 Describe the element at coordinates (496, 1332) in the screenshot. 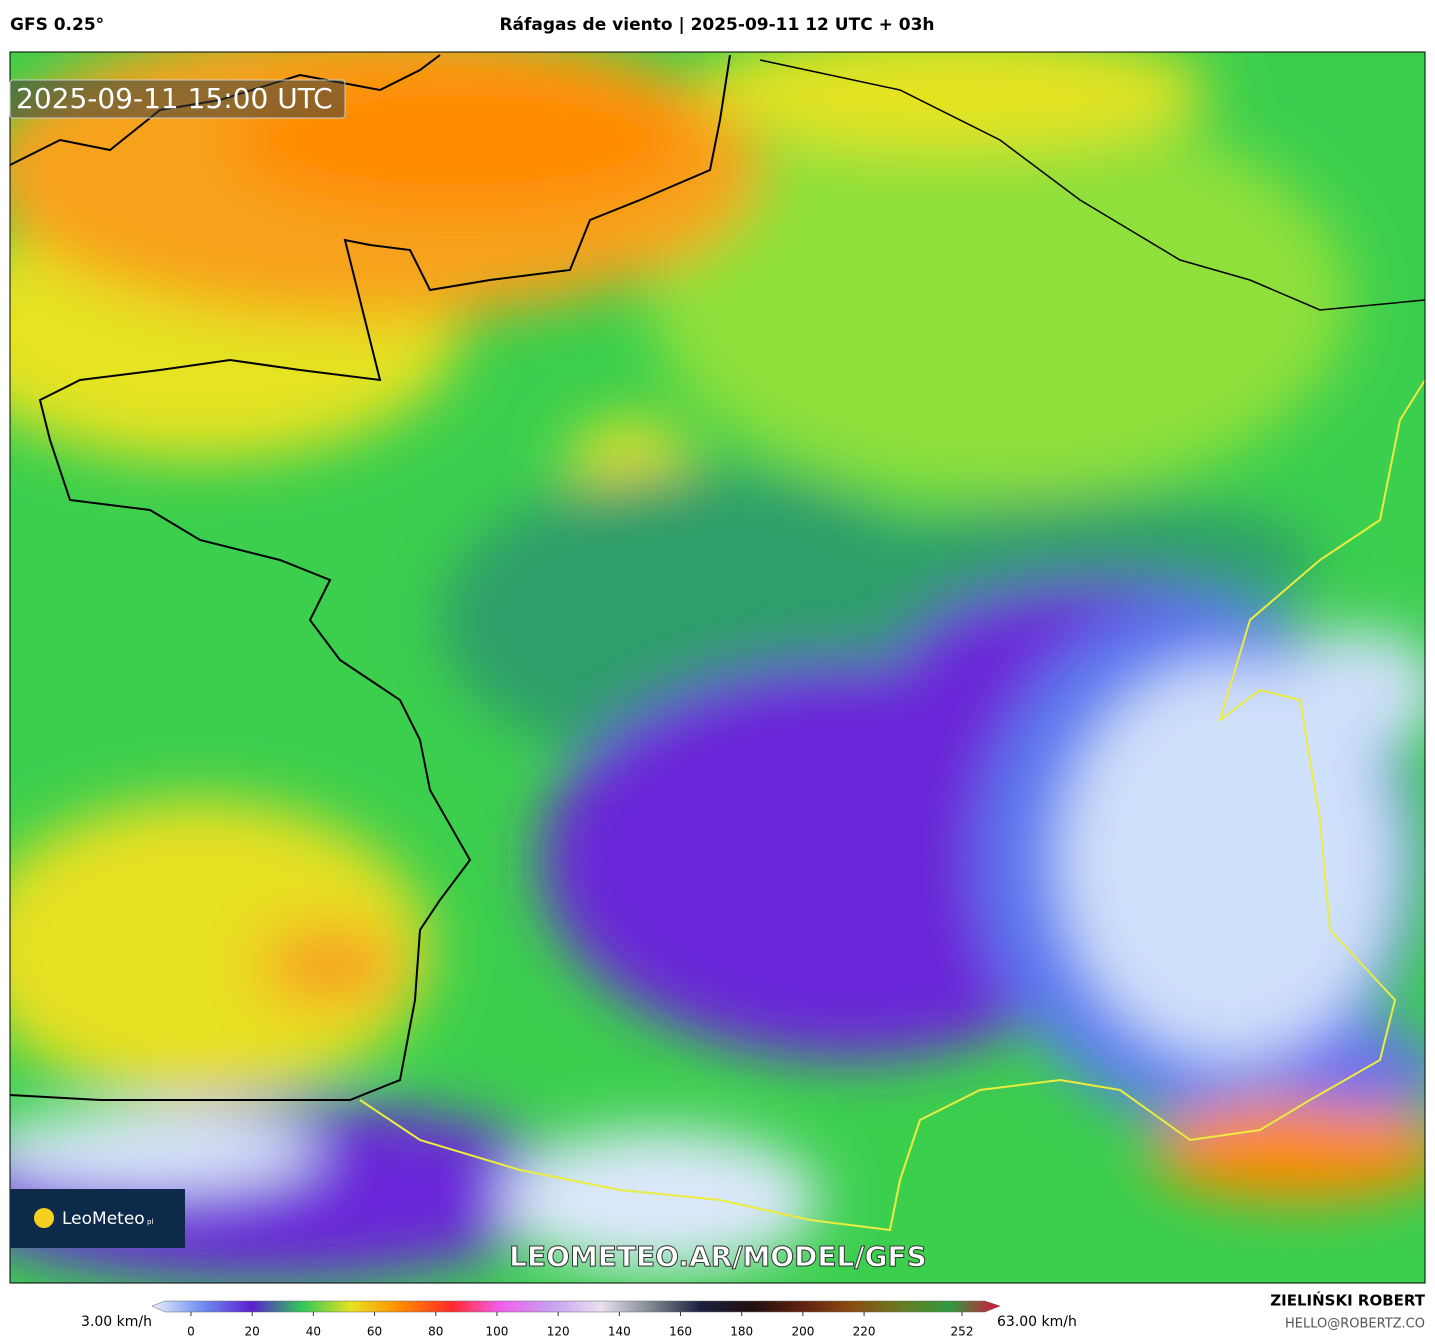

I see `colorbar-tick-label: 100` at that location.